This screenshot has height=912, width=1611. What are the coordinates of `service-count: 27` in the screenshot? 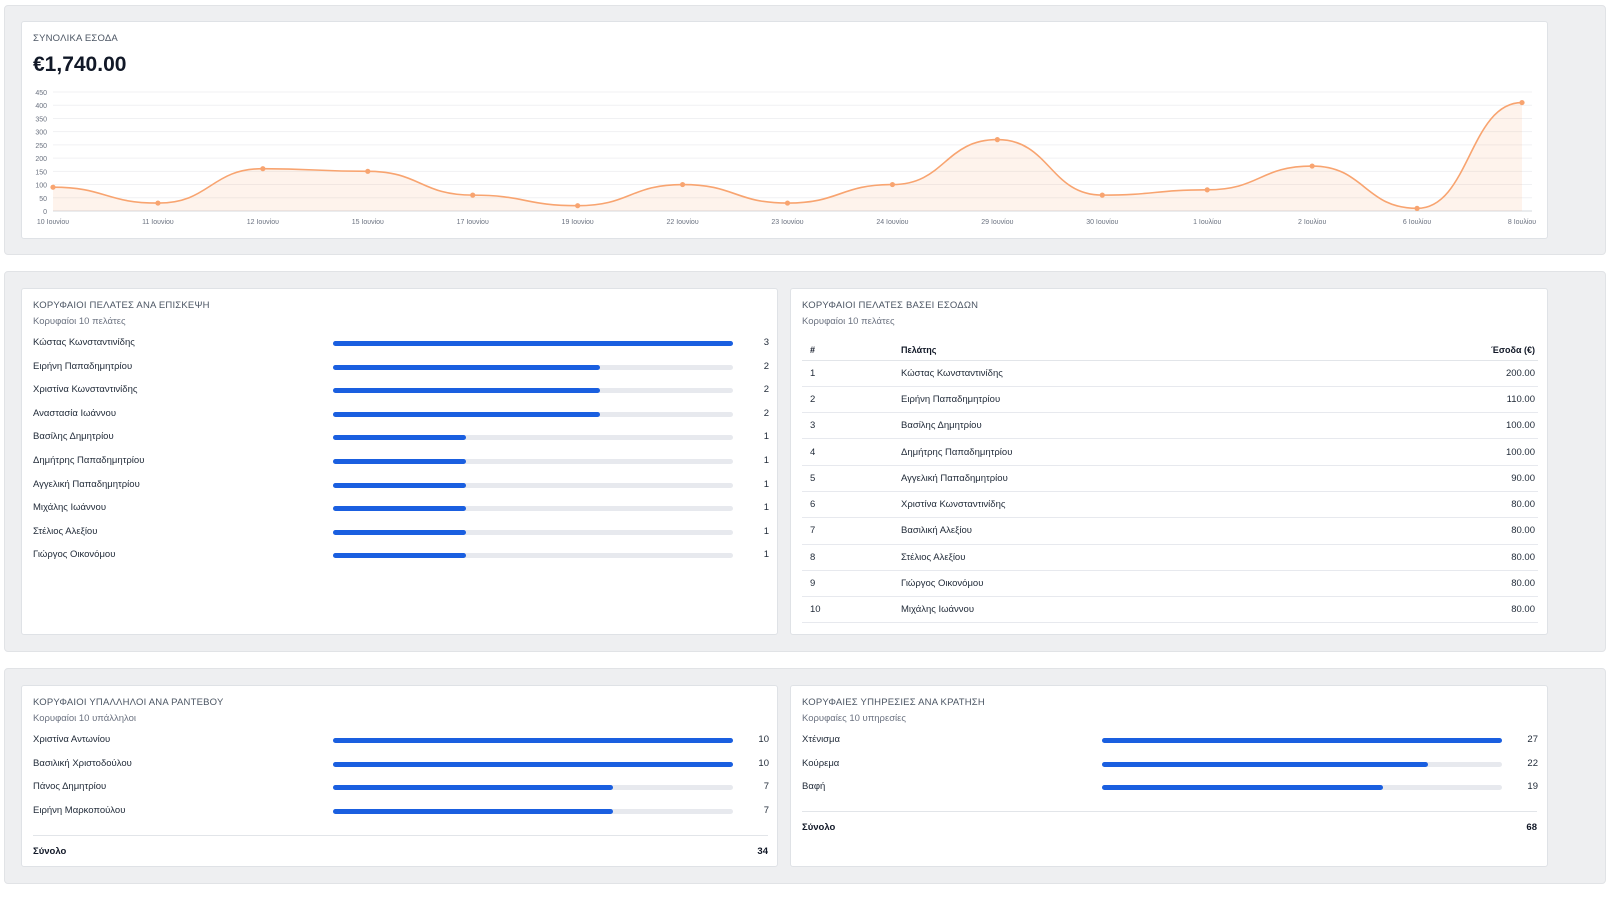 It's located at (1532, 739).